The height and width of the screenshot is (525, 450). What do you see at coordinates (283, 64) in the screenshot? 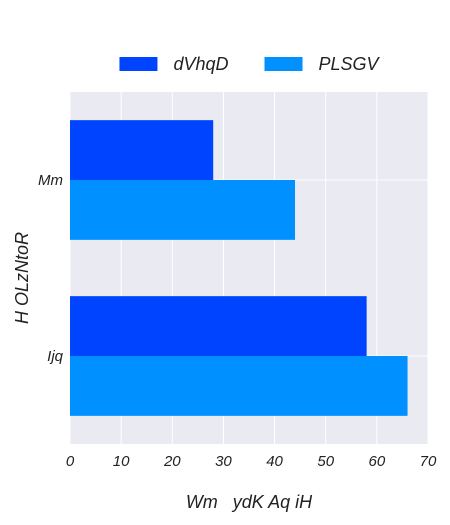
I see `legend-swatch-PLSGV` at bounding box center [283, 64].